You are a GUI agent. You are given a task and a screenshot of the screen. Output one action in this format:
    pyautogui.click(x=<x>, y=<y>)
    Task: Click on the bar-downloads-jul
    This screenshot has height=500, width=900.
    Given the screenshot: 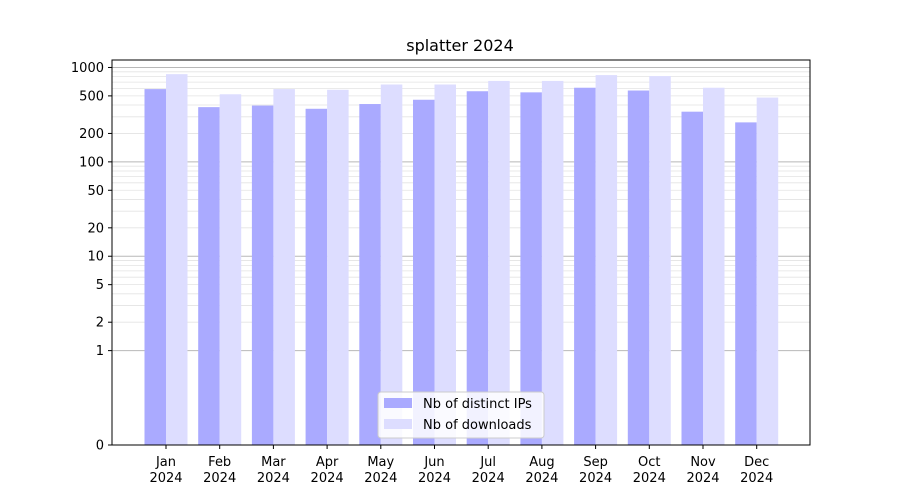 What is the action you would take?
    pyautogui.click(x=499, y=262)
    